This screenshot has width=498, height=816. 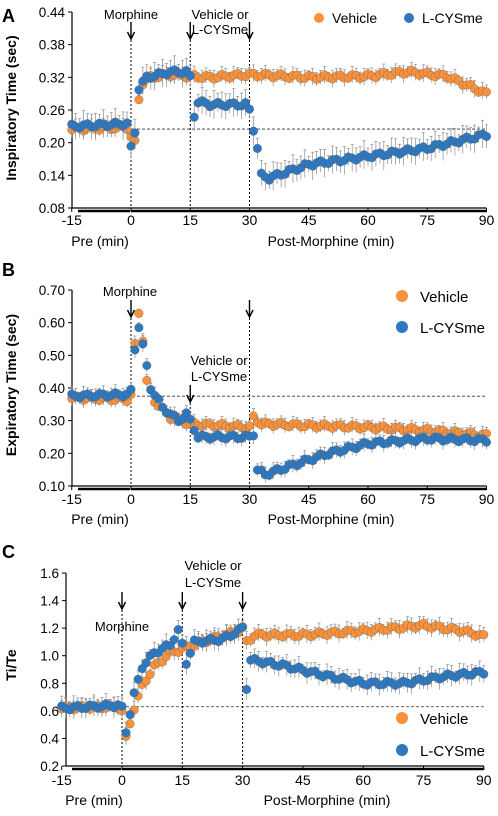 What do you see at coordinates (398, 18) in the screenshot?
I see `legend-a: Vehicle L-CYSme` at bounding box center [398, 18].